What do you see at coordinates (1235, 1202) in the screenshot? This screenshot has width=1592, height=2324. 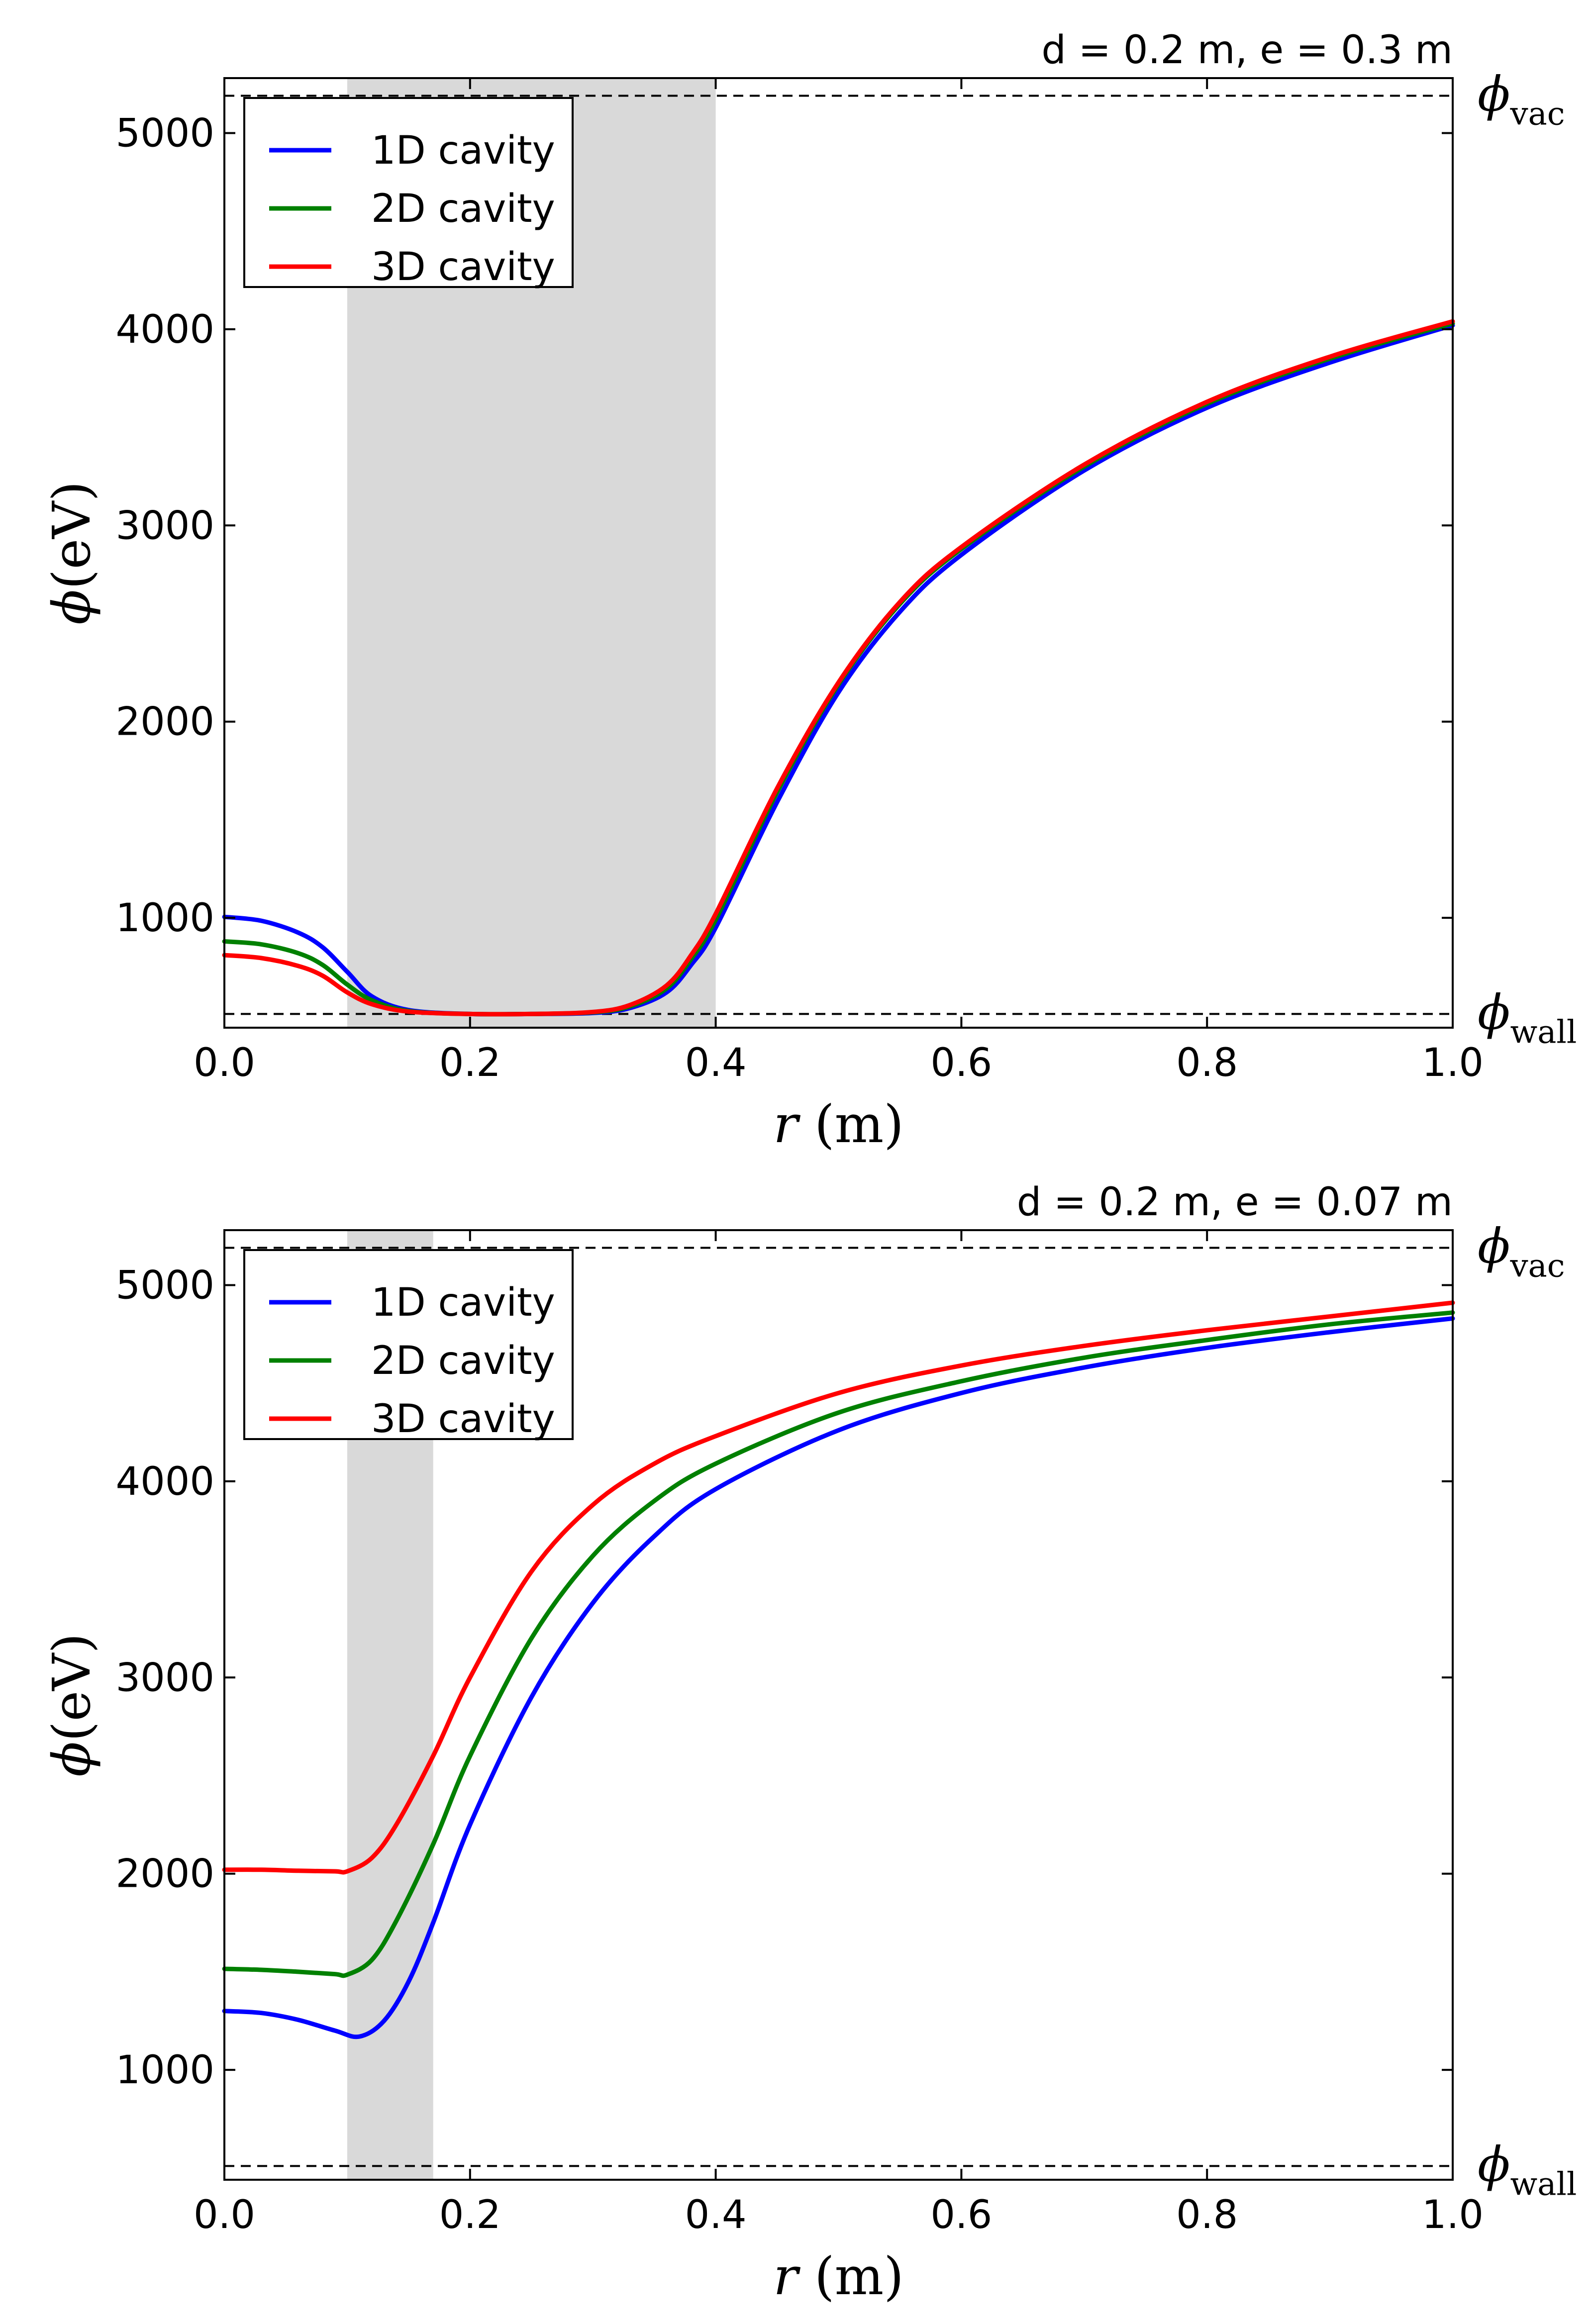 I see `chart-title: d = 0.2 m, e = 0.07 m` at bounding box center [1235, 1202].